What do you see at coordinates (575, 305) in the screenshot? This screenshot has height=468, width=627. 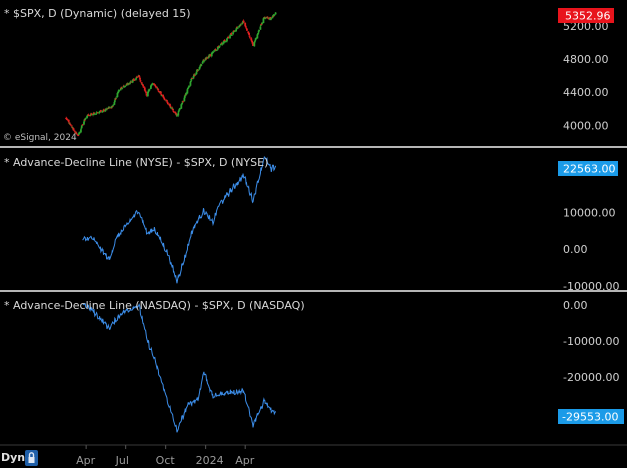 I see `y-tick-label: 0.00` at bounding box center [575, 305].